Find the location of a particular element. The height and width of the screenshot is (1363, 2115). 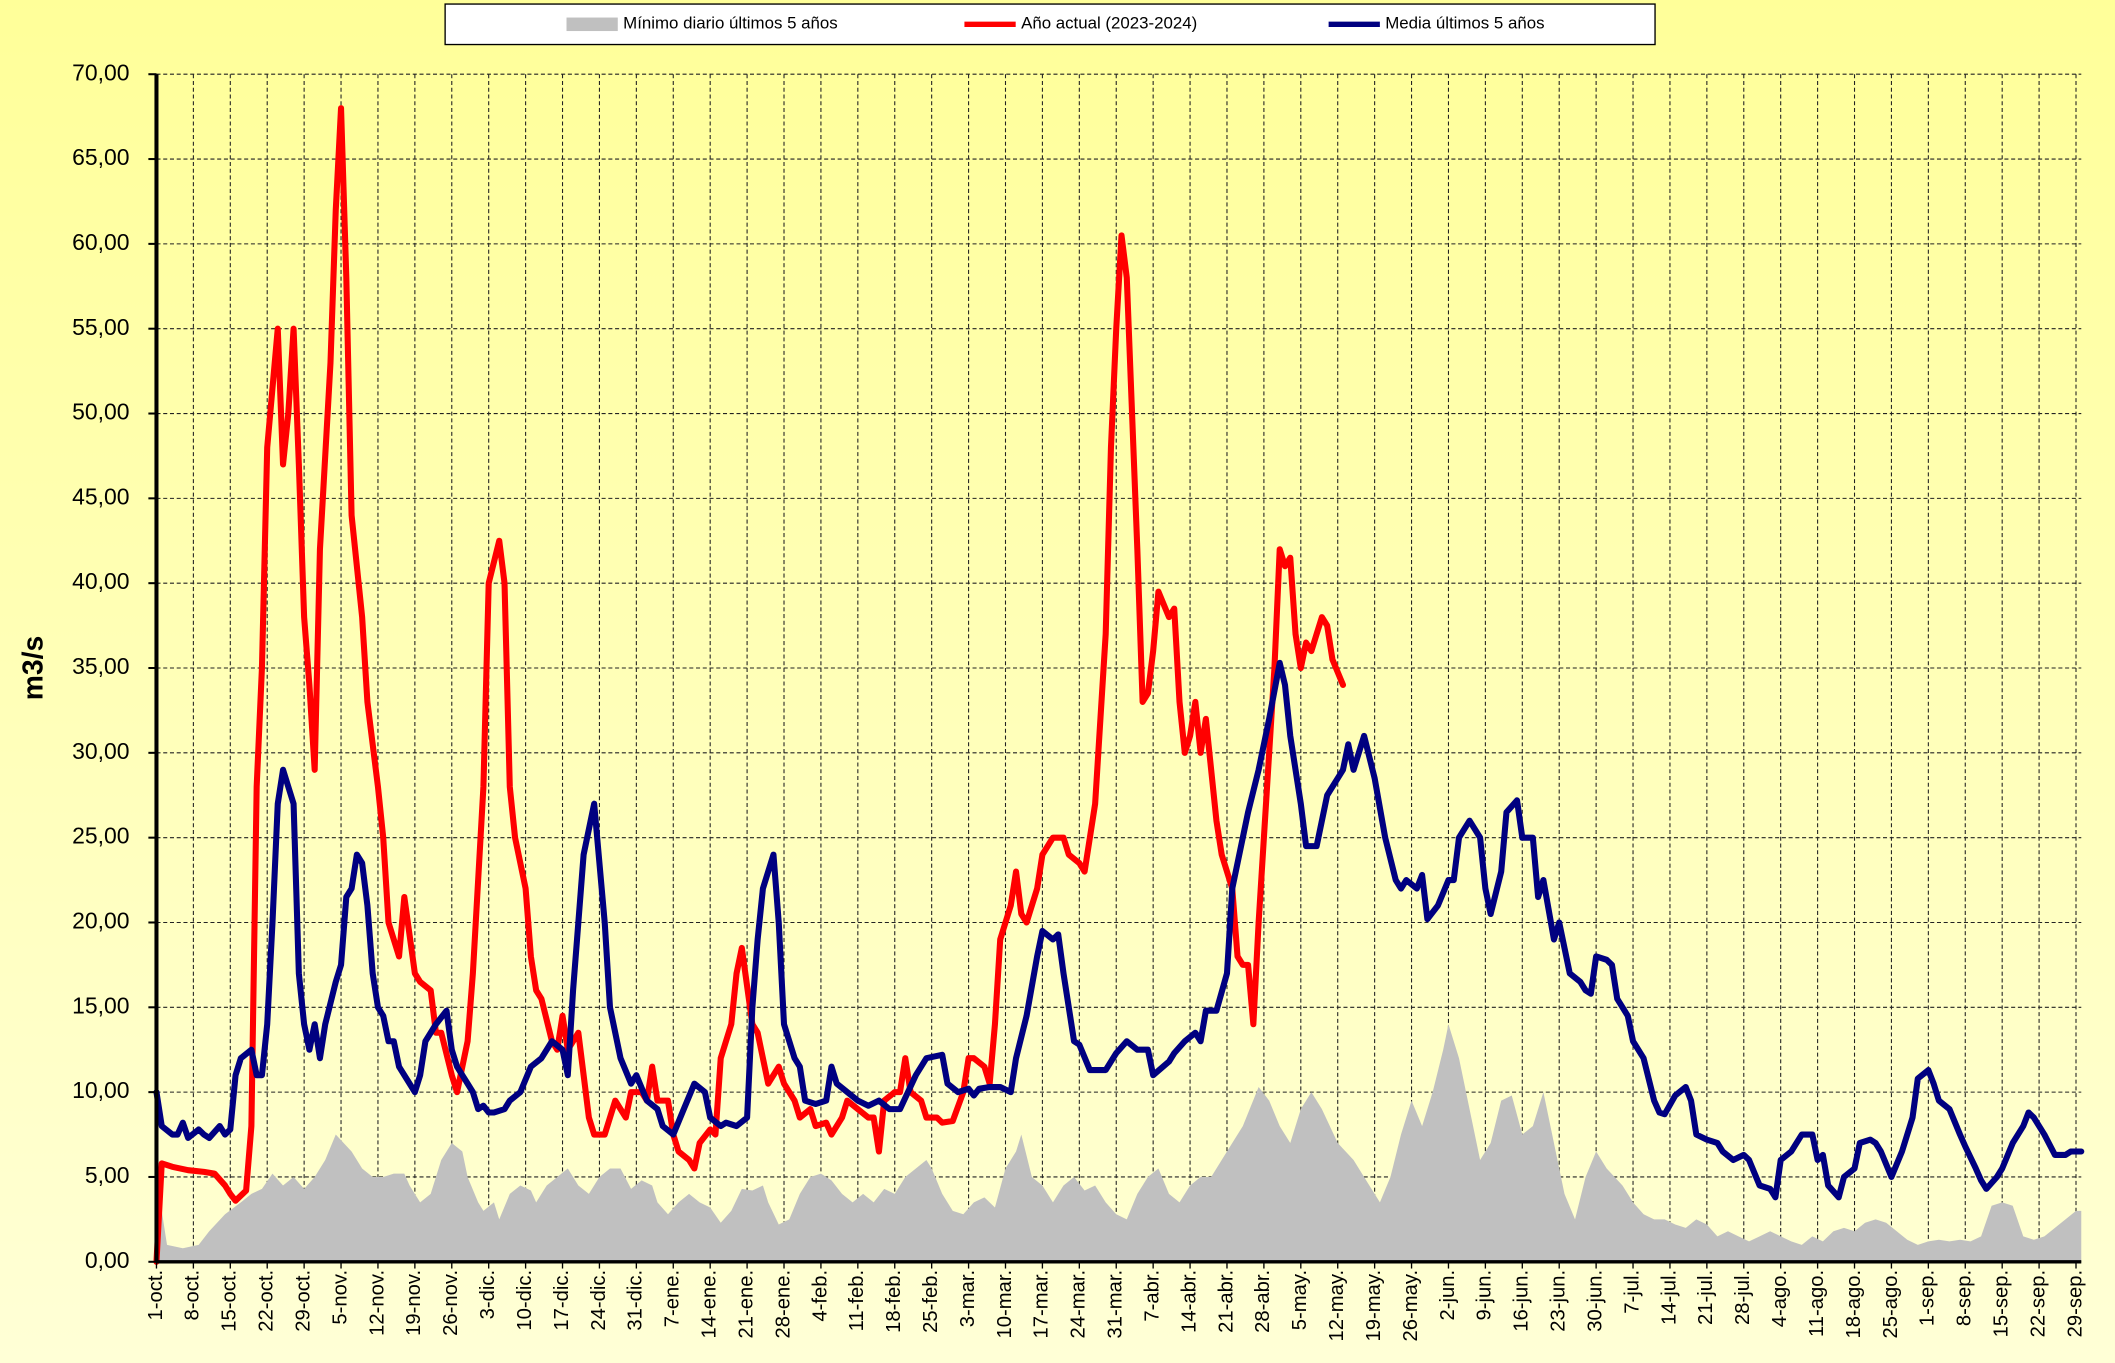

x-tick-label: 21-abr. is located at coordinates (1226, 1301).